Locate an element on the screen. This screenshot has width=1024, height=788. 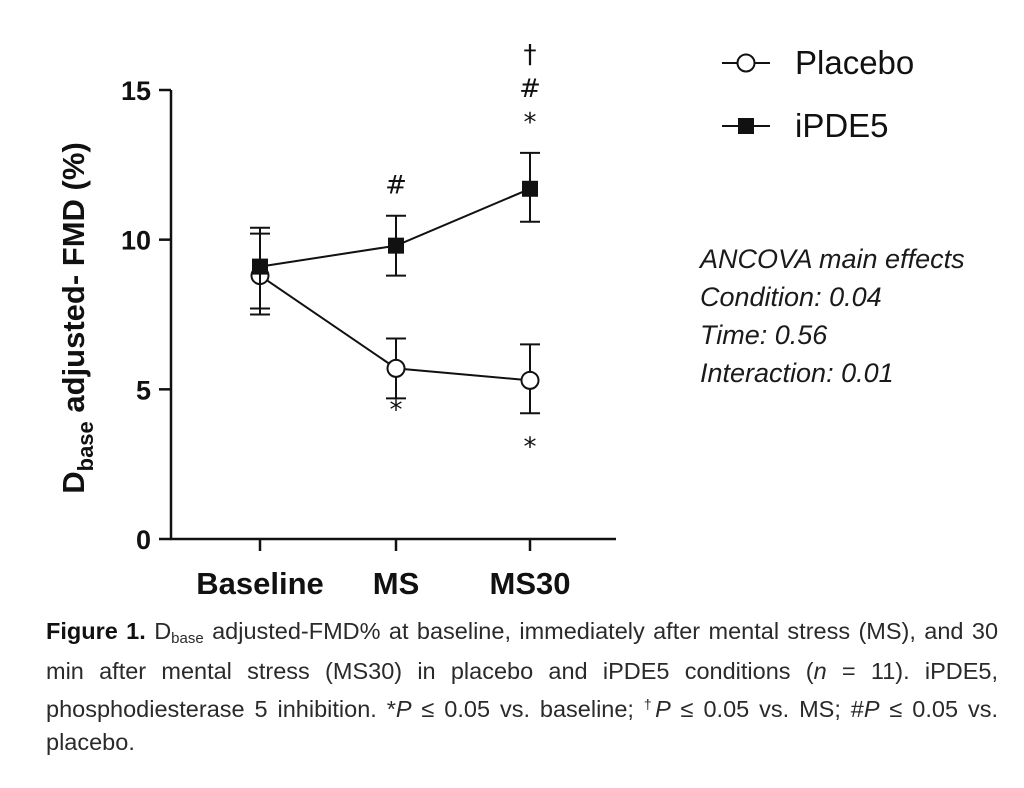
y-tick-label: 10 is located at coordinates (136, 241).